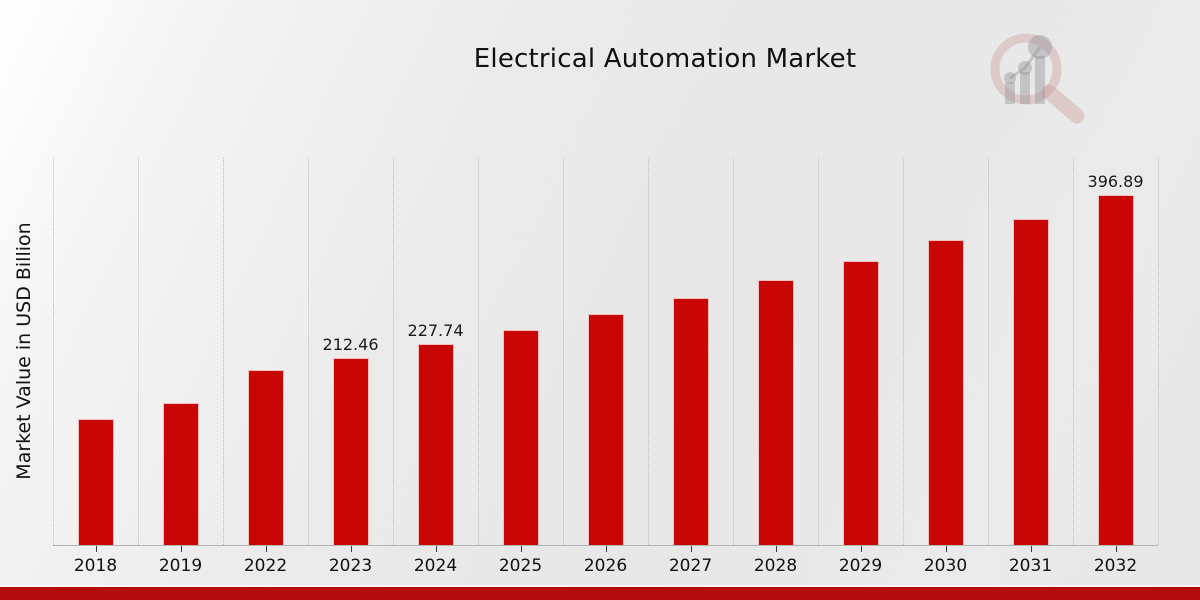  Describe the element at coordinates (435, 331) in the screenshot. I see `bar-value-label-2024: 227.74` at that location.